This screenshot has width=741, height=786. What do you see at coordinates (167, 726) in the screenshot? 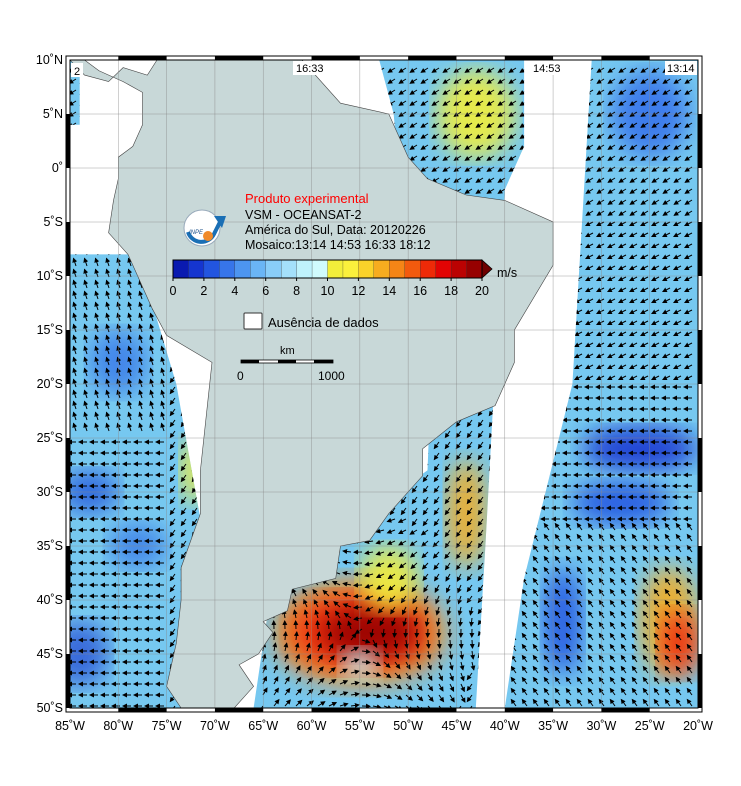
I see `lon-label: 75˚W` at bounding box center [167, 726].